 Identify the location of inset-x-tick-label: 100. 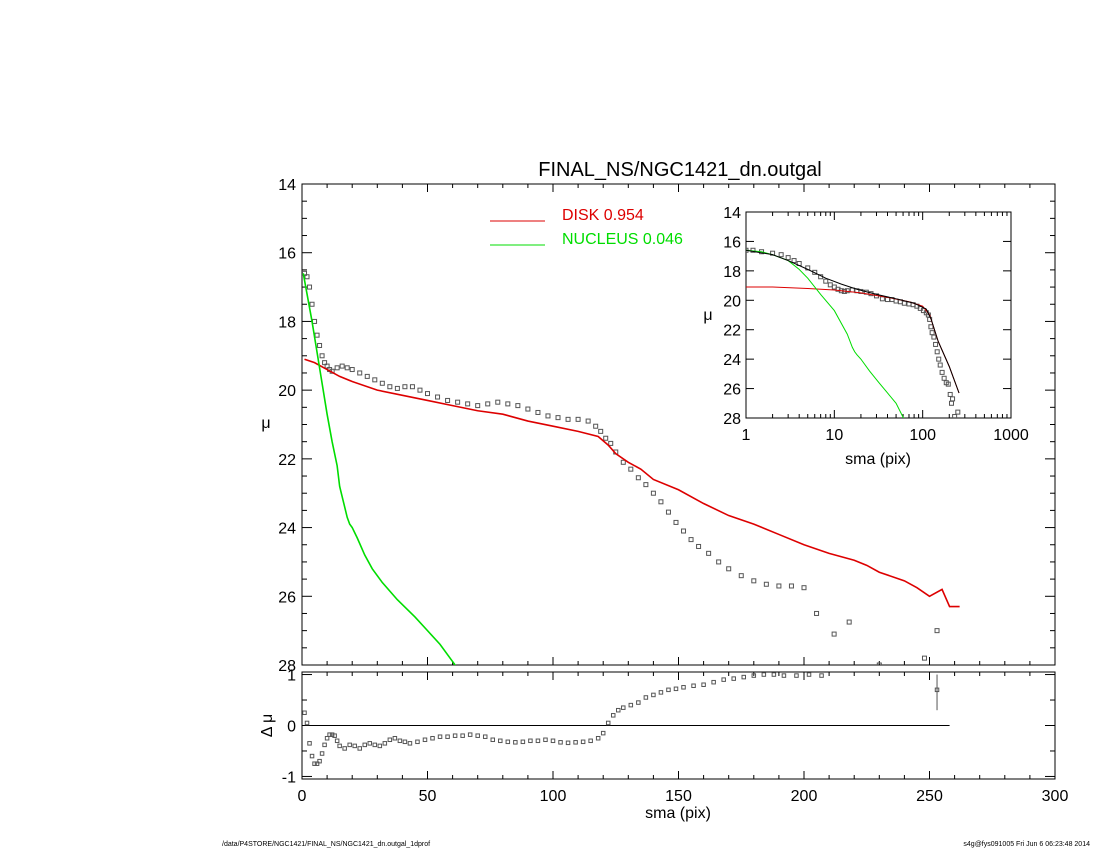
(922, 435).